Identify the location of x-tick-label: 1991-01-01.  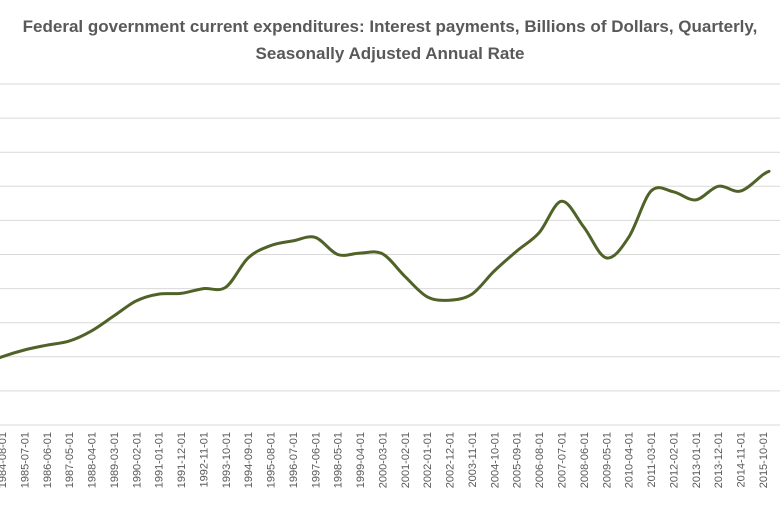
(160, 460).